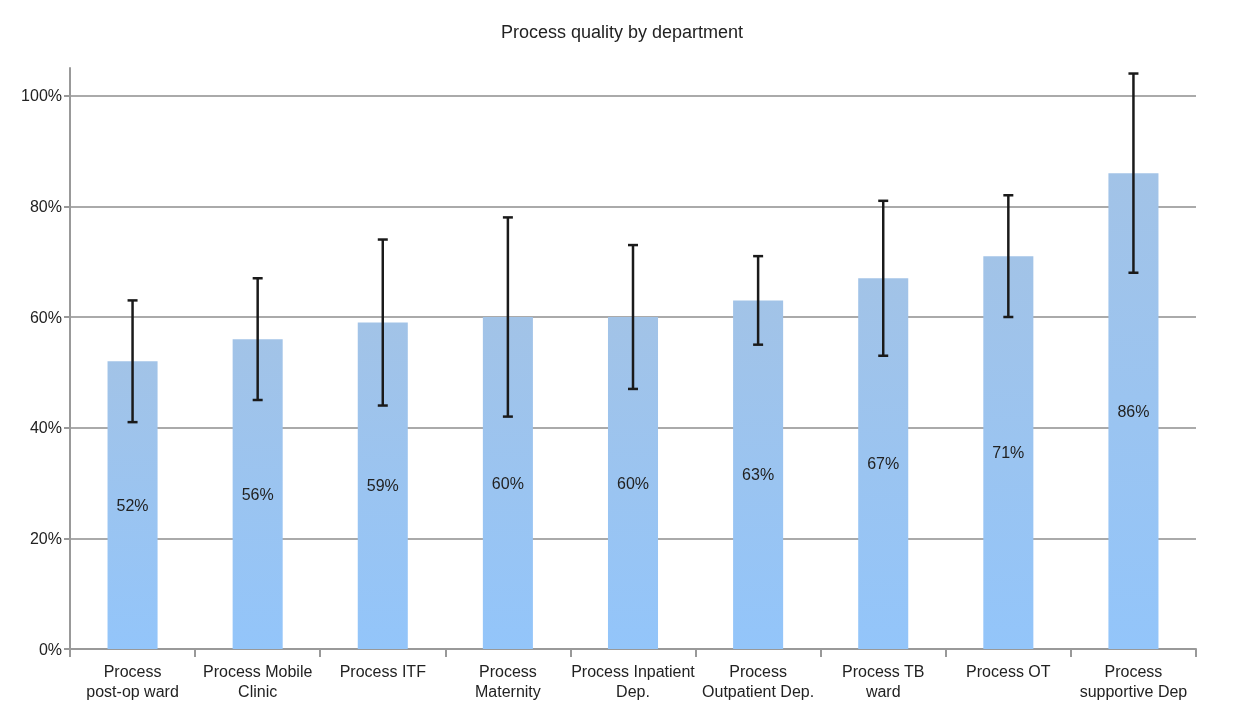  I want to click on x-tick-label: Process supportive Dep, so click(1133, 681).